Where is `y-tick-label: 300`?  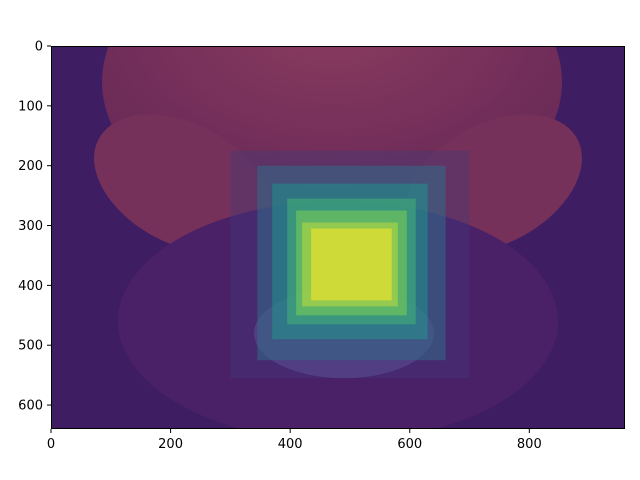 y-tick-label: 300 is located at coordinates (30, 226).